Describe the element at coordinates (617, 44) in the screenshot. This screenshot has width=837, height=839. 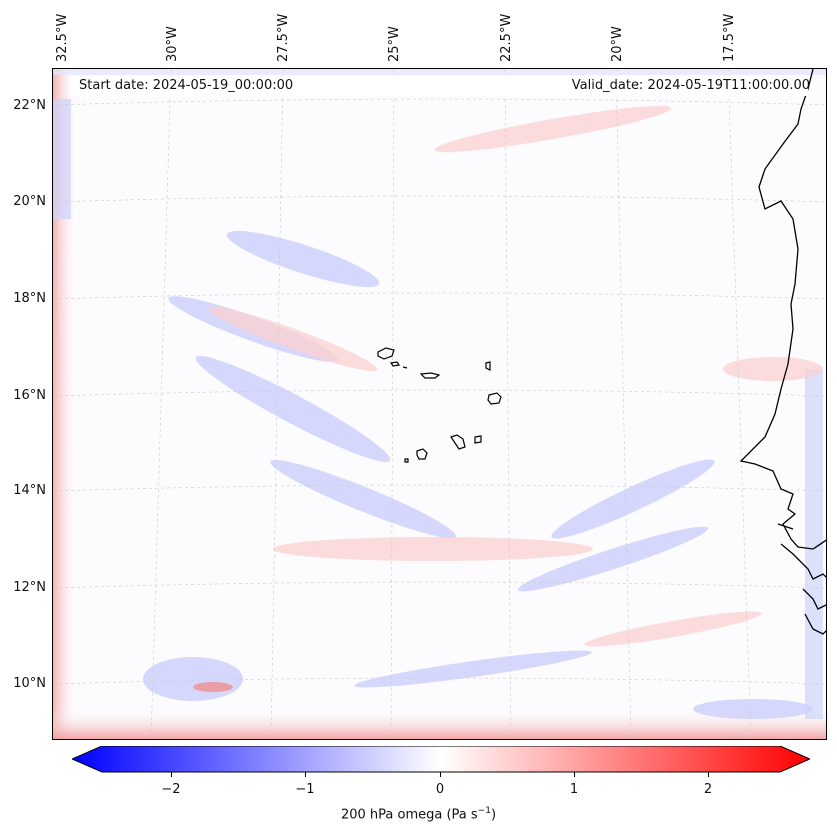
I see `lon-label-20w: 20°W` at that location.